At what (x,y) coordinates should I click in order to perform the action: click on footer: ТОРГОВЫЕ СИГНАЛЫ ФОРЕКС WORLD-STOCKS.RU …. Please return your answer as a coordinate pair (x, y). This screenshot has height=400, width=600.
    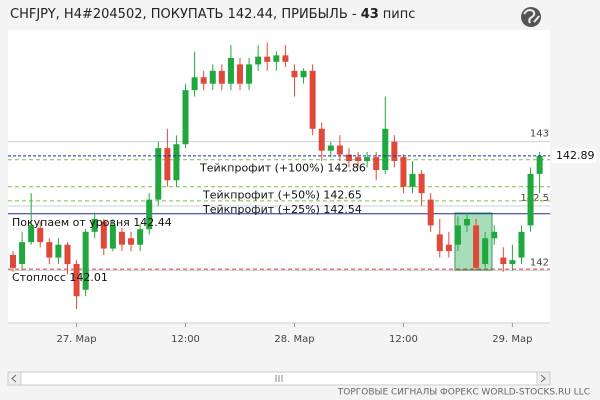
    Looking at the image, I should click on (463, 393).